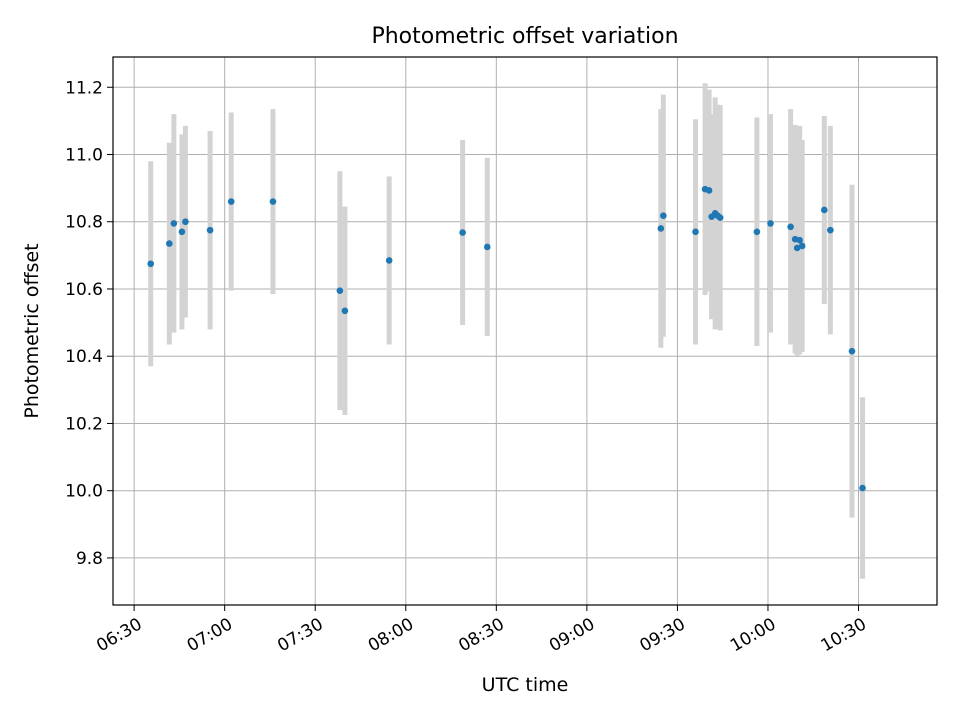 The height and width of the screenshot is (720, 960). Describe the element at coordinates (84, 492) in the screenshot. I see `y-tick-label: 10.0` at that location.